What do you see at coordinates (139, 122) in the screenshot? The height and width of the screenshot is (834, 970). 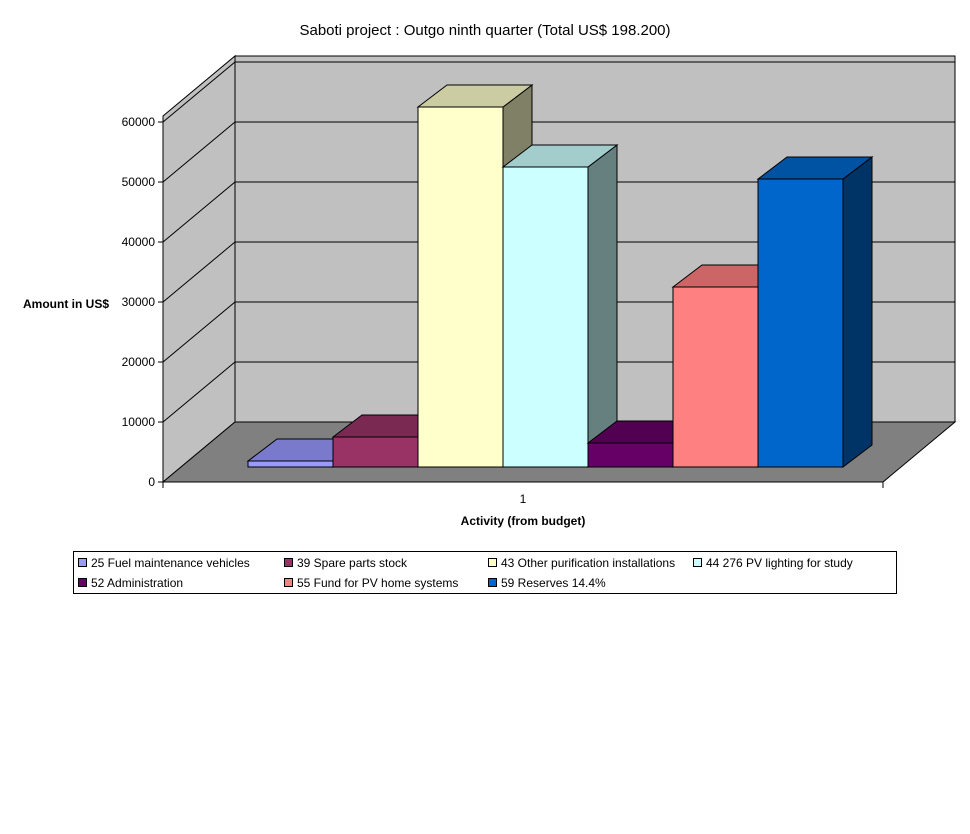 I see `y-tick-label: 60000` at bounding box center [139, 122].